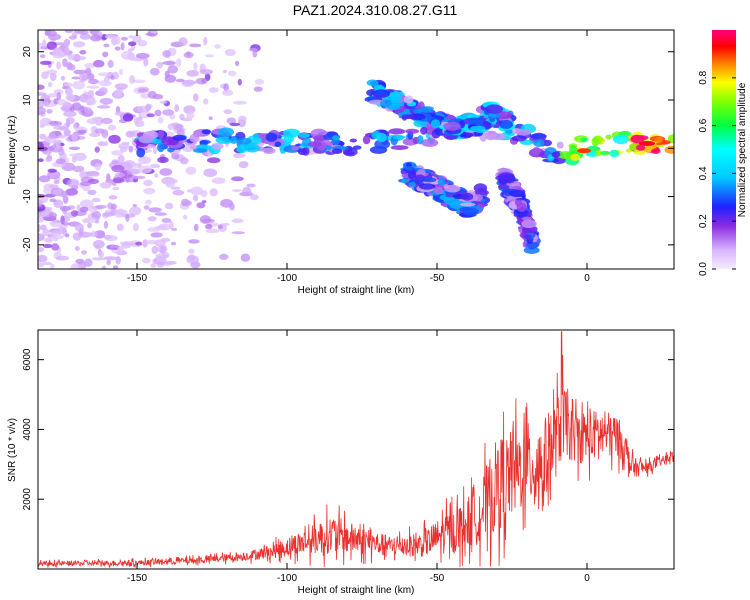  I want to click on x-tick-label: -100, so click(287, 278).